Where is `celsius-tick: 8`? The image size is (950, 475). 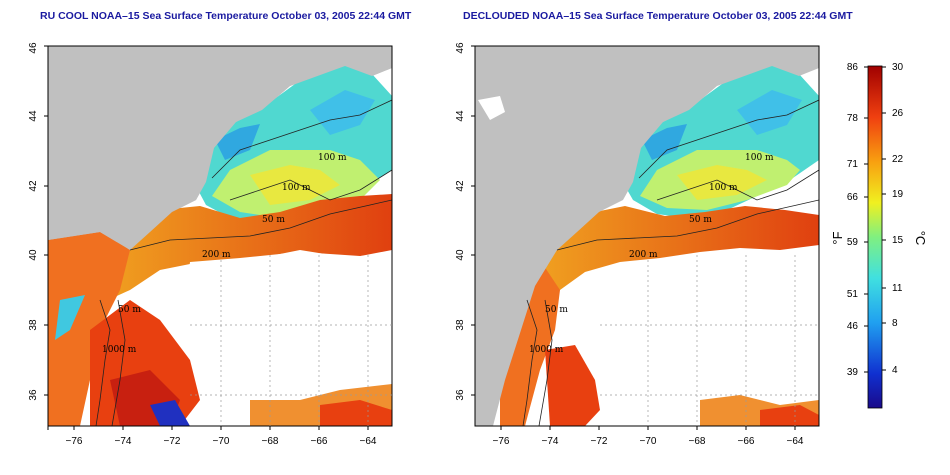 celsius-tick: 8 is located at coordinates (895, 323).